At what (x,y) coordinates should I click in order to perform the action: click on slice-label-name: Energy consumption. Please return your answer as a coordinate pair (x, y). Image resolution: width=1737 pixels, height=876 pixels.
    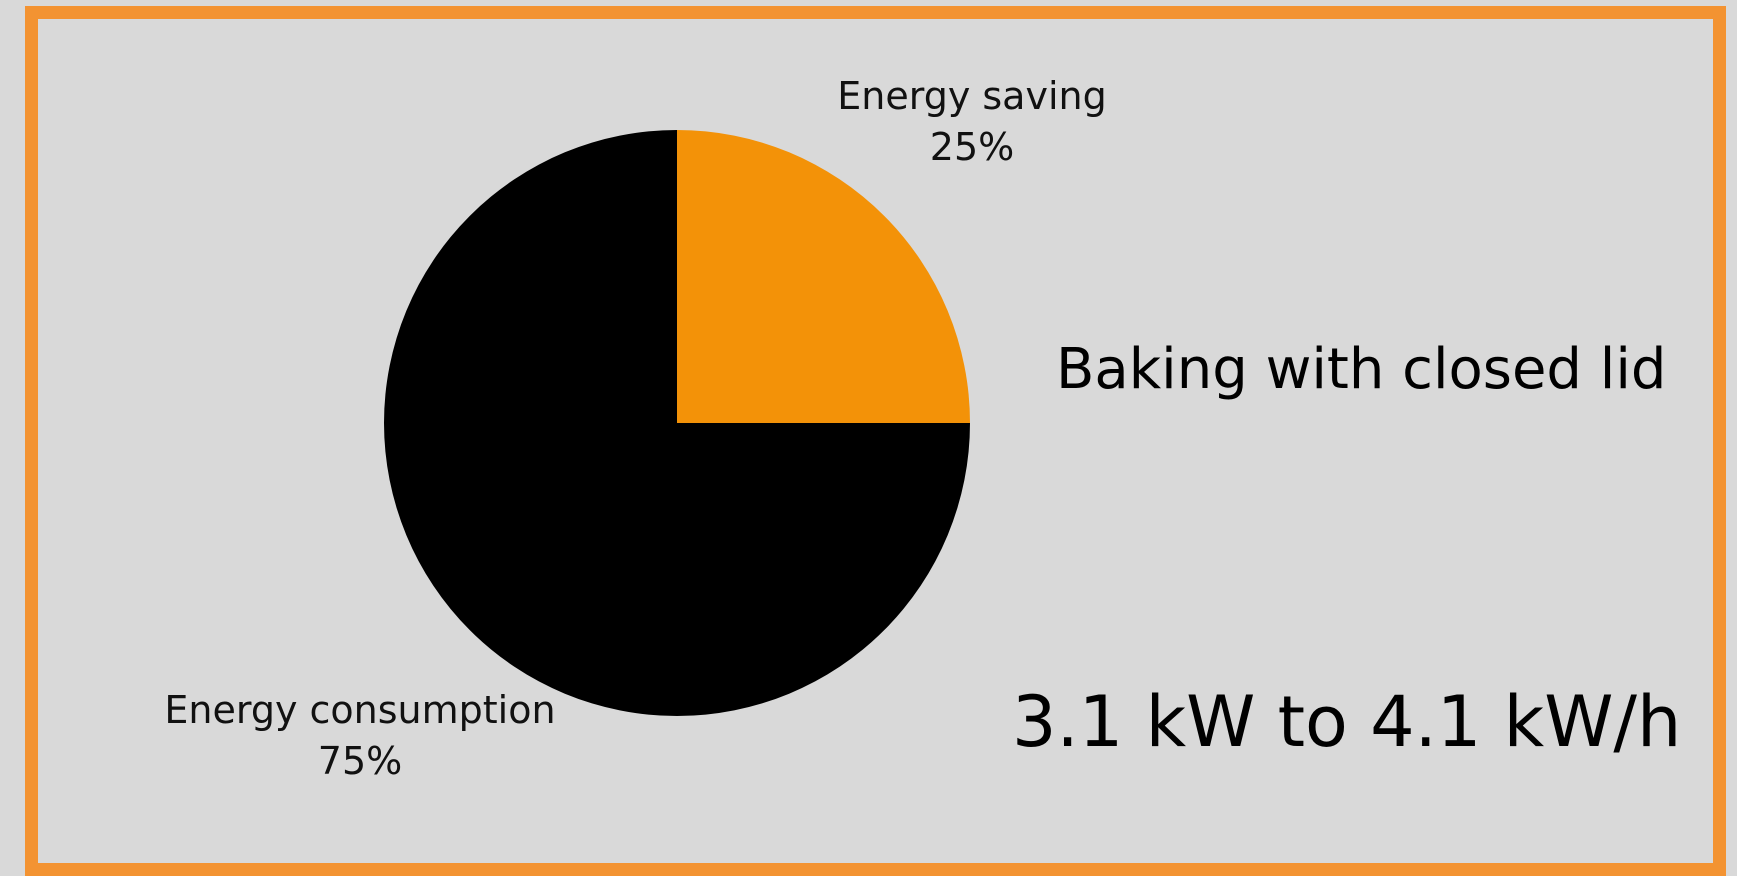
    Looking at the image, I should click on (360, 710).